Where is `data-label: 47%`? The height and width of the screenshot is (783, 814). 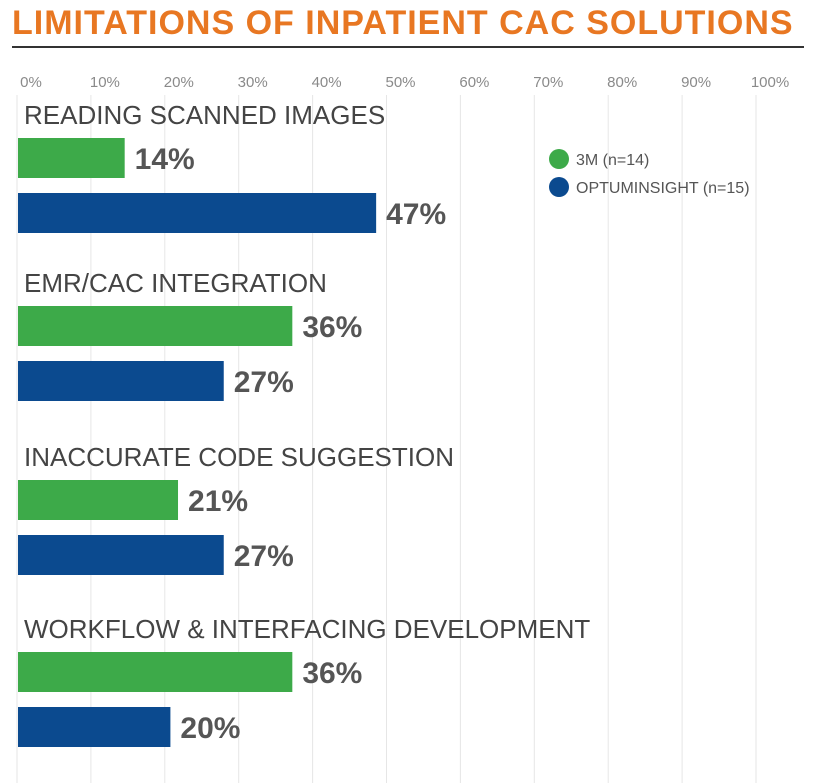 data-label: 47% is located at coordinates (416, 214).